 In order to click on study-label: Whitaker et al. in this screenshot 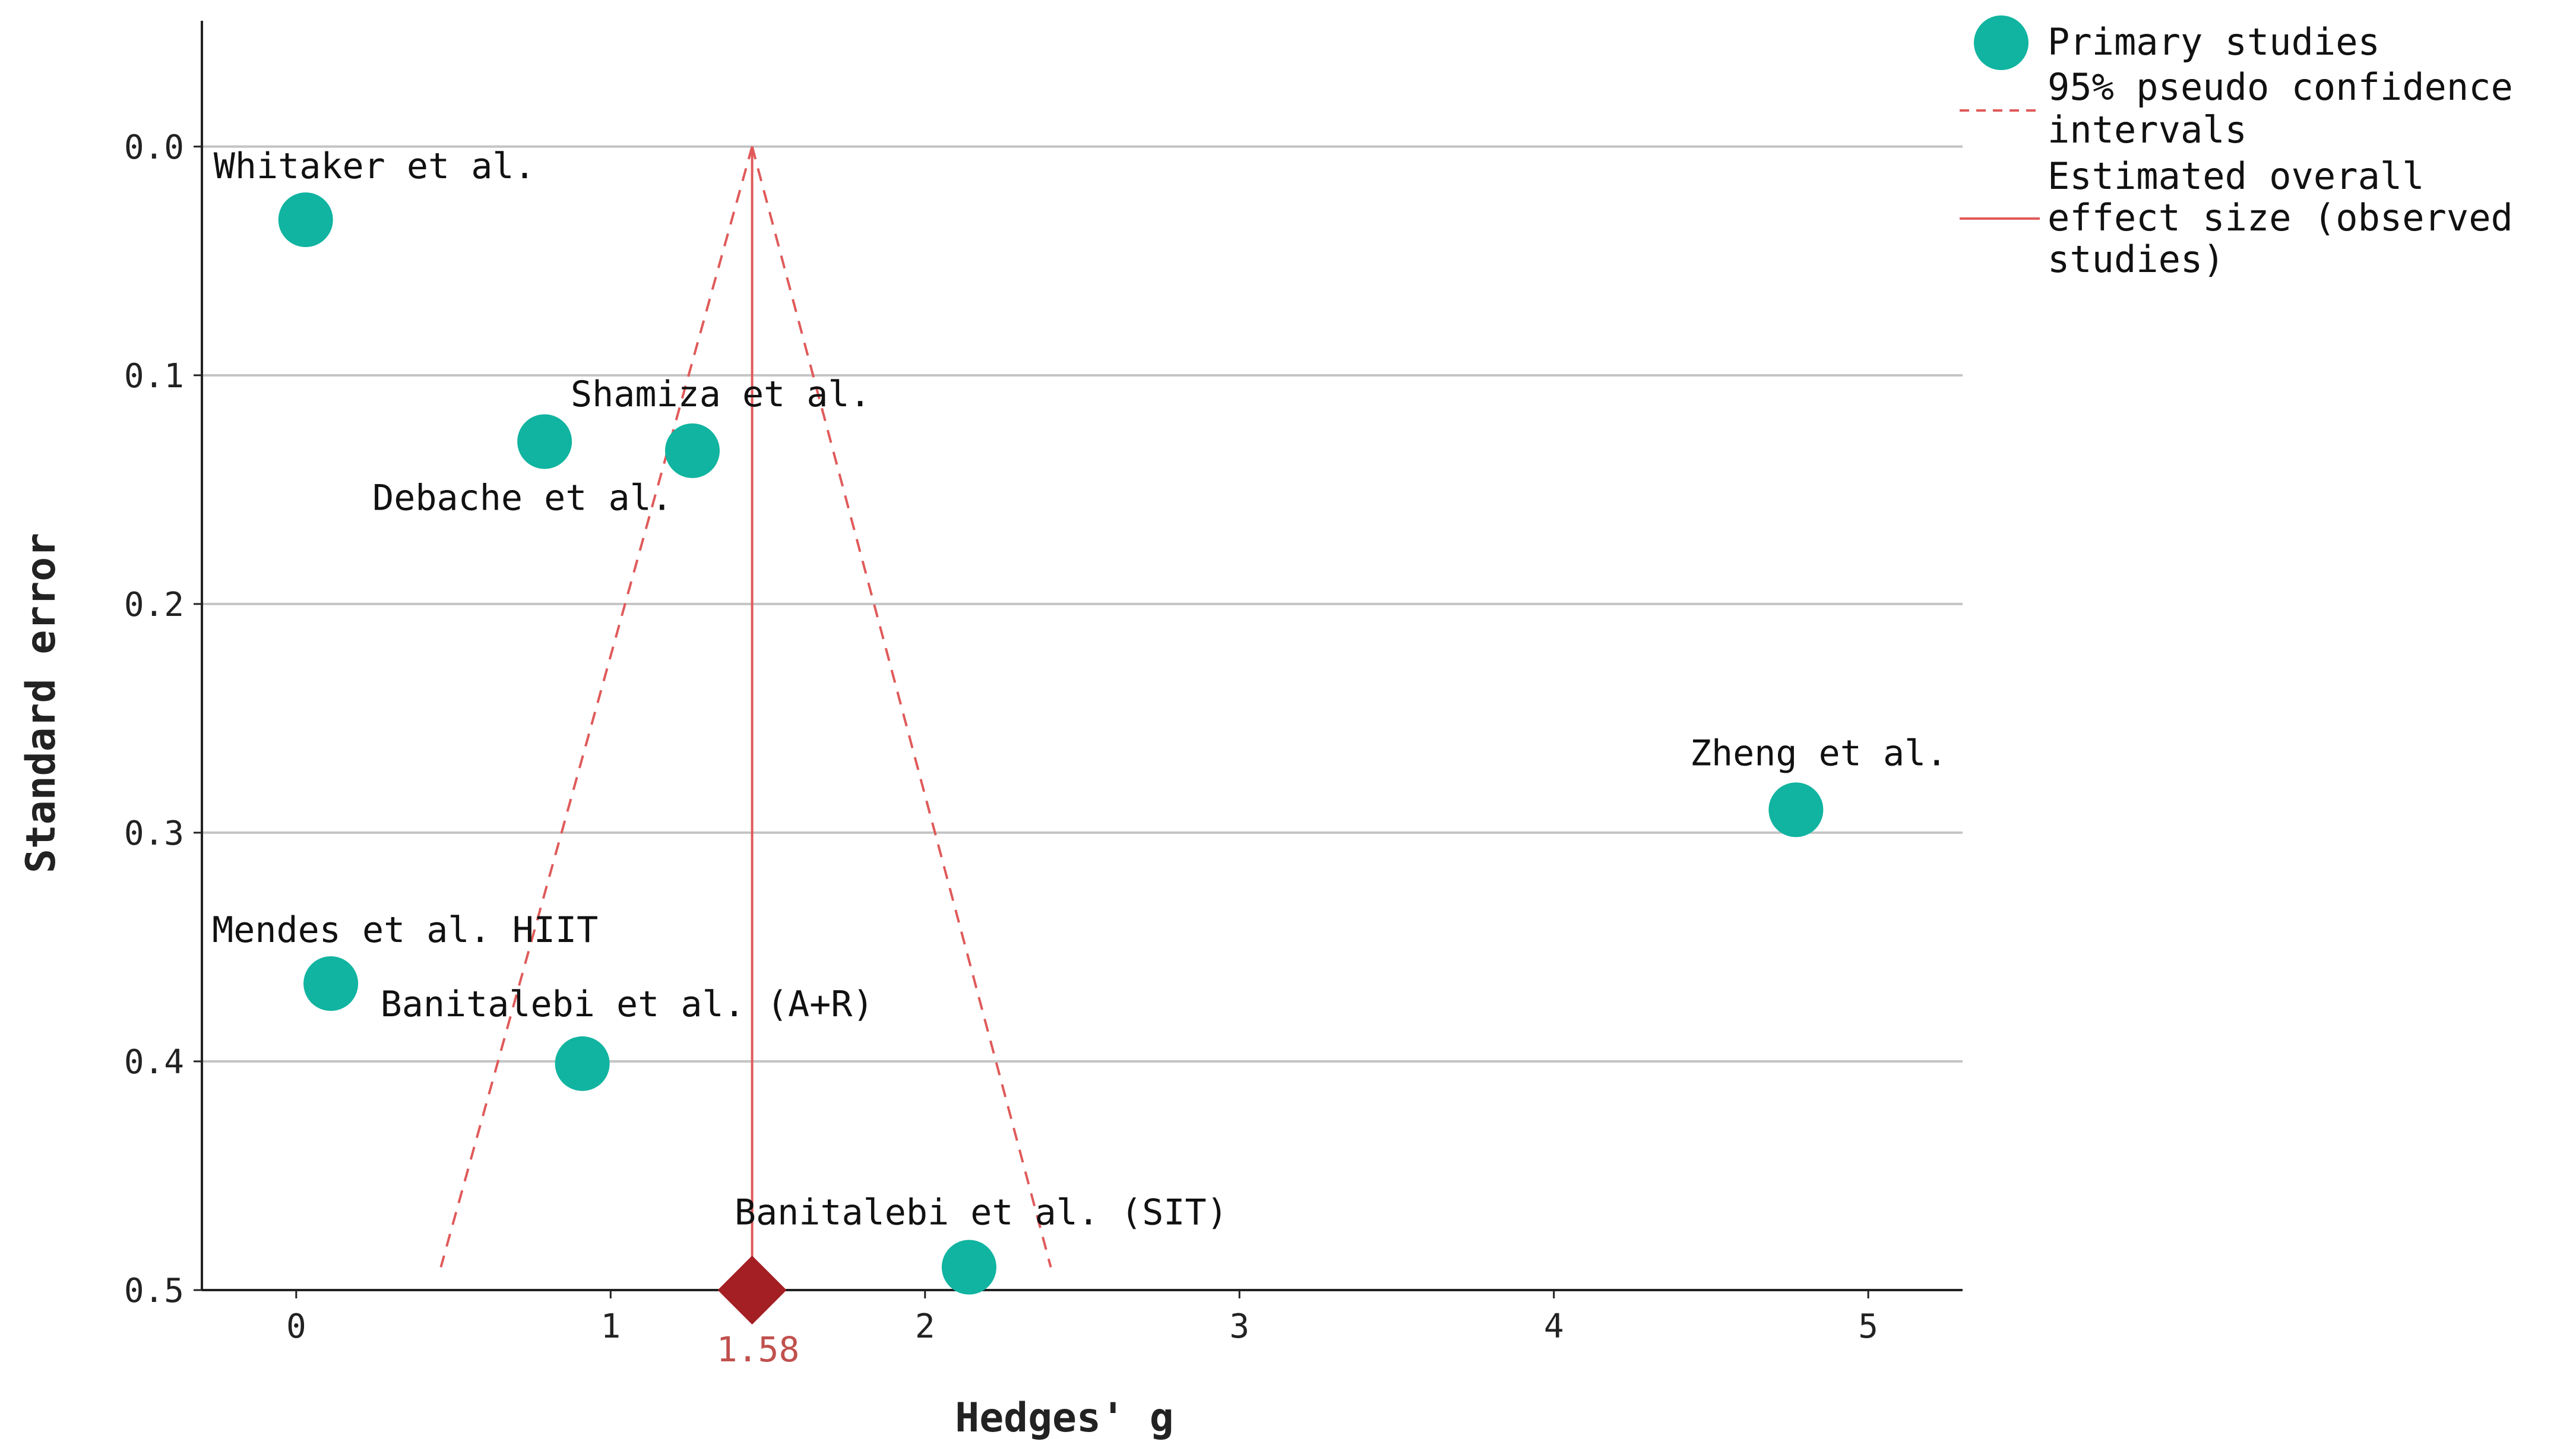, I will do `click(375, 166)`.